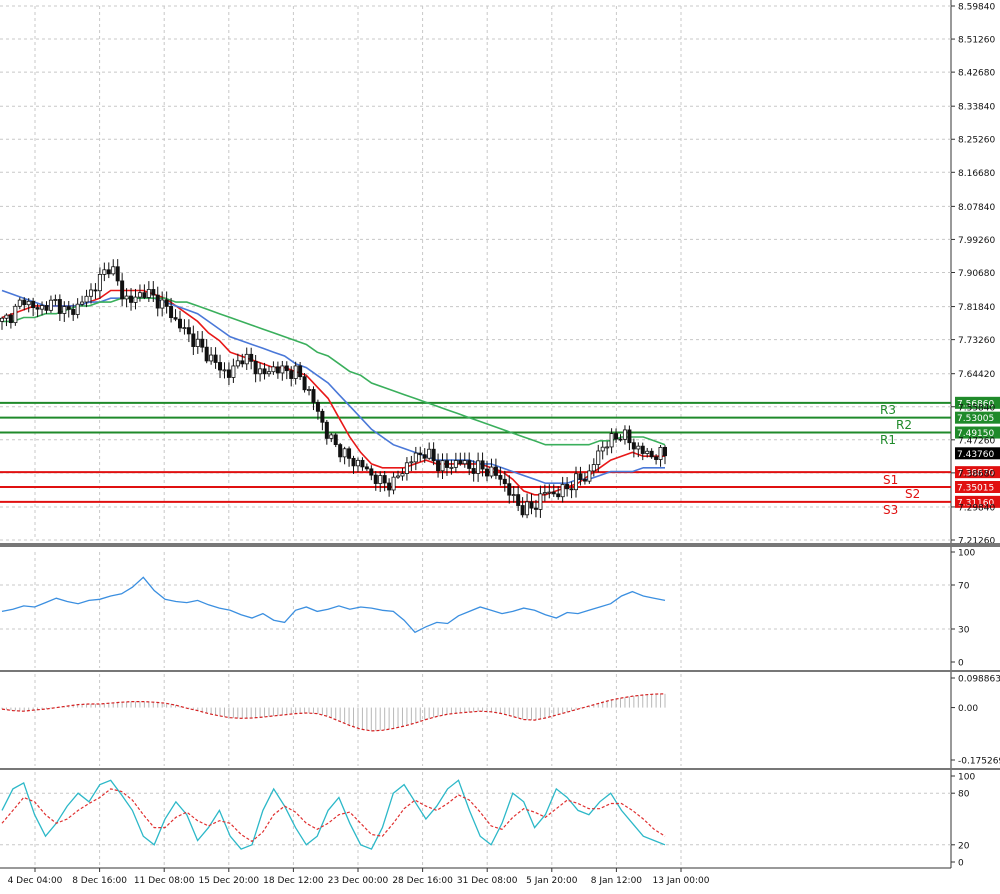 This screenshot has height=894, width=1000. I want to click on osc2-axis-tick-label: 0.00, so click(968, 709).